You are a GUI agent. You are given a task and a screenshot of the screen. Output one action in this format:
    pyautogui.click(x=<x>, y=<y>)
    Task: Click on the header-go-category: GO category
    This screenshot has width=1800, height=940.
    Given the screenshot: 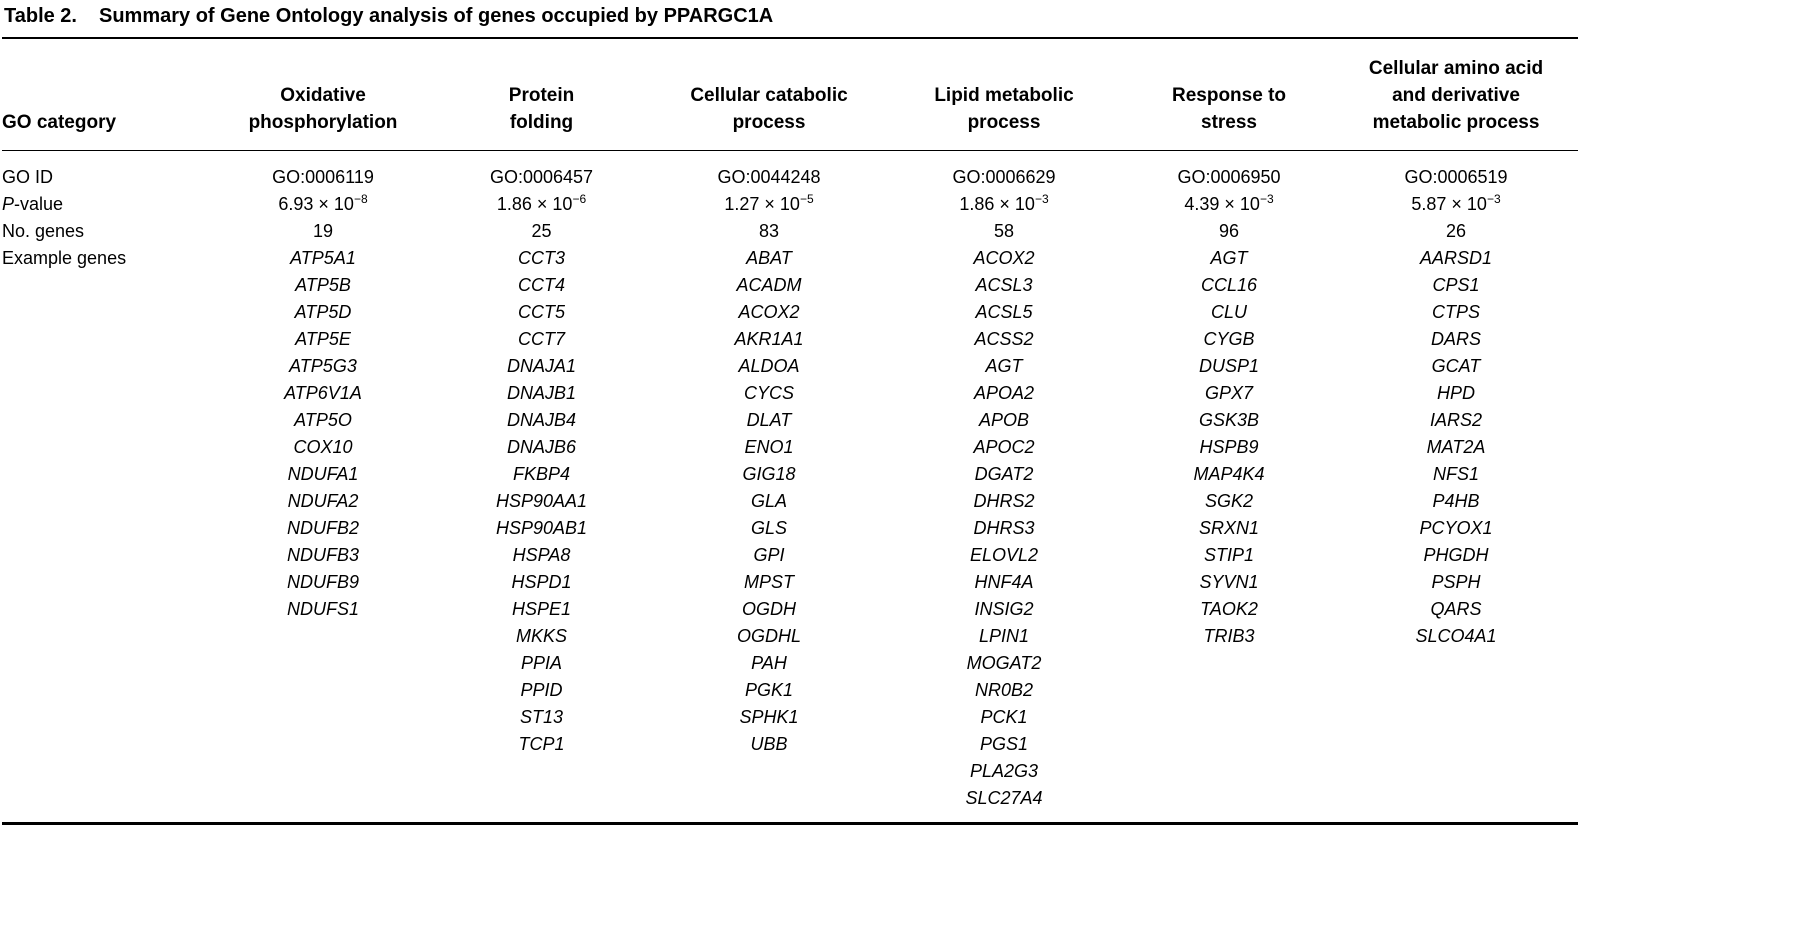 What is the action you would take?
    pyautogui.click(x=59, y=122)
    